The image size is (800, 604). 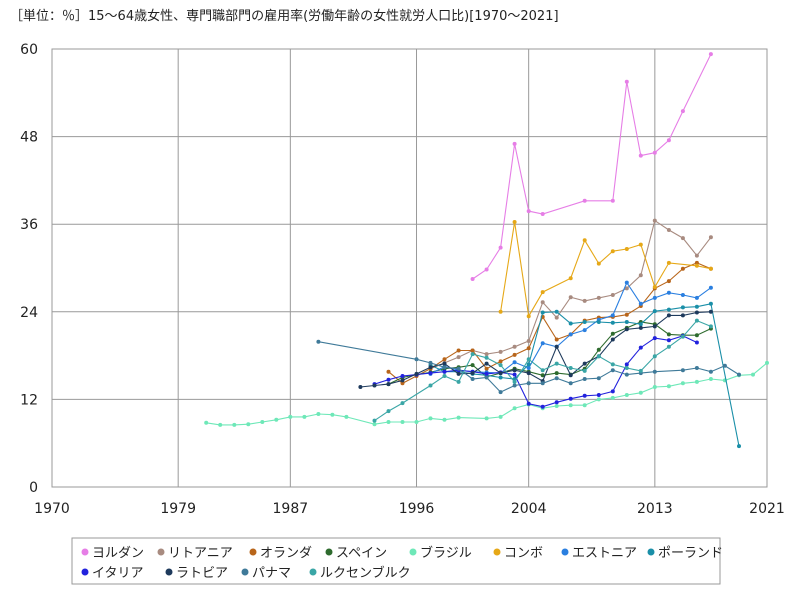 I want to click on x-tick-label: 1987, so click(x=291, y=509).